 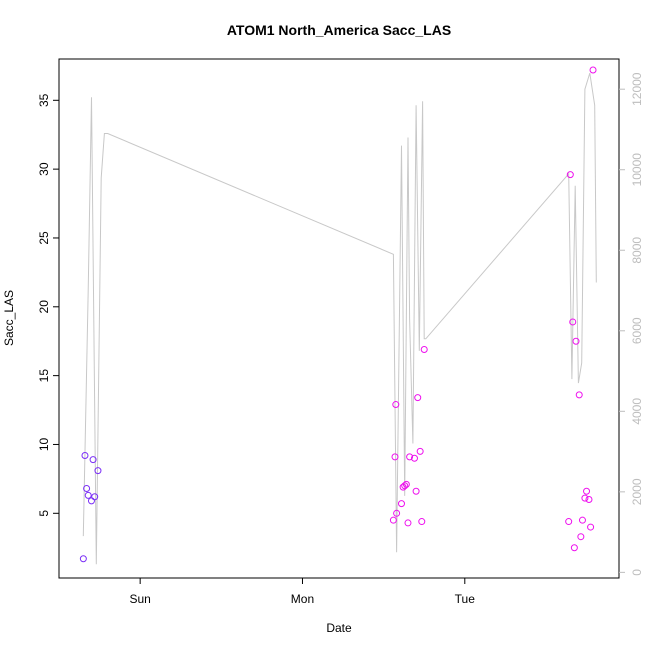 I want to click on y-tick-label: 15, so click(x=44, y=376).